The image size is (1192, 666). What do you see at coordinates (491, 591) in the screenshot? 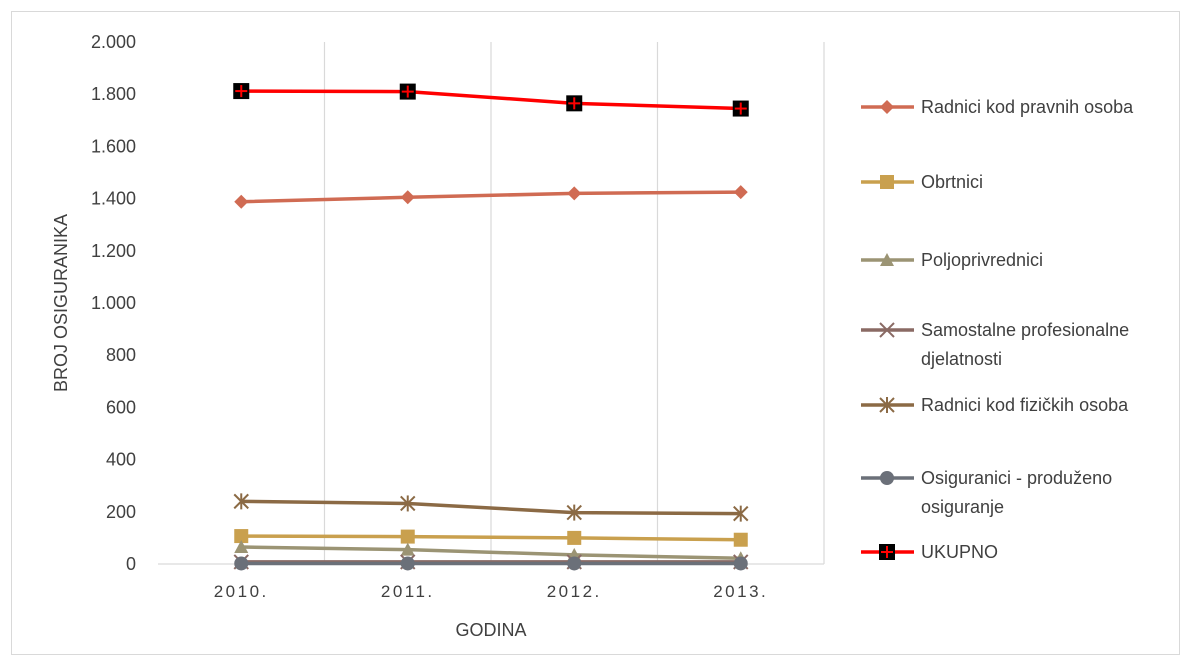
I see `x-tick-labels: 2010. 2011. 2012. 2013.` at bounding box center [491, 591].